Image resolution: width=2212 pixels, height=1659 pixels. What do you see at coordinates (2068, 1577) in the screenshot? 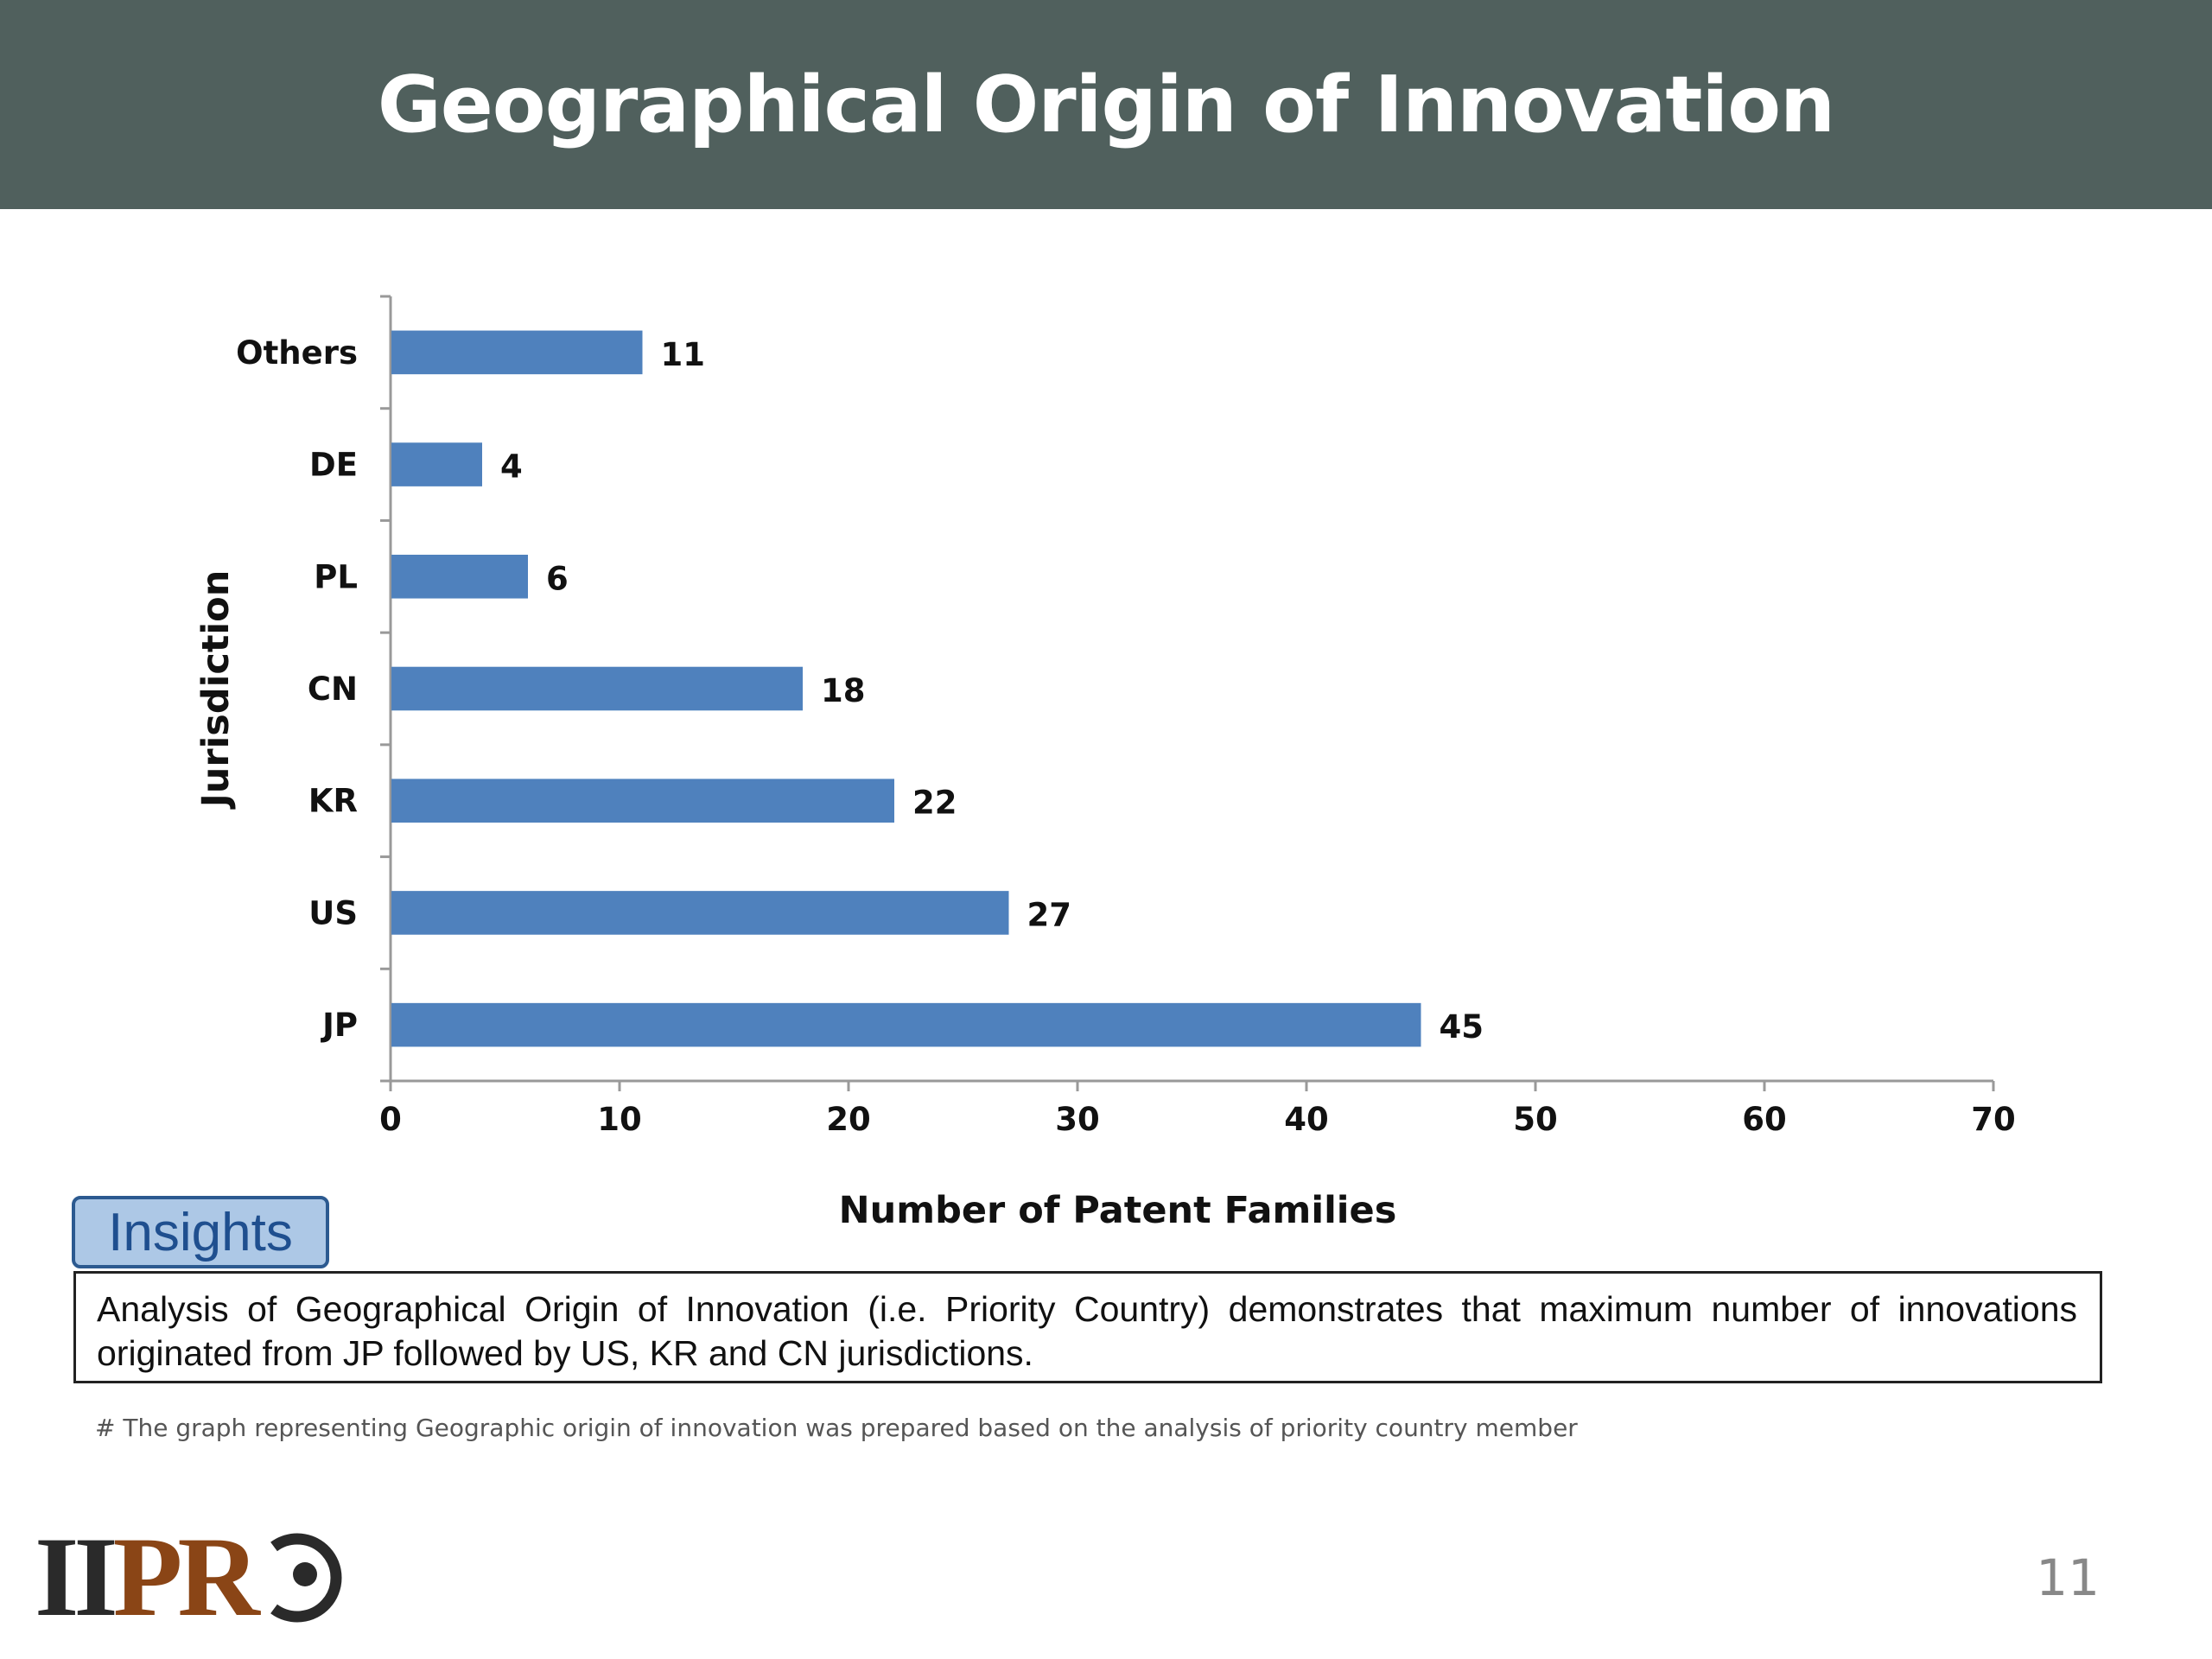
I see `page-number: 11` at bounding box center [2068, 1577].